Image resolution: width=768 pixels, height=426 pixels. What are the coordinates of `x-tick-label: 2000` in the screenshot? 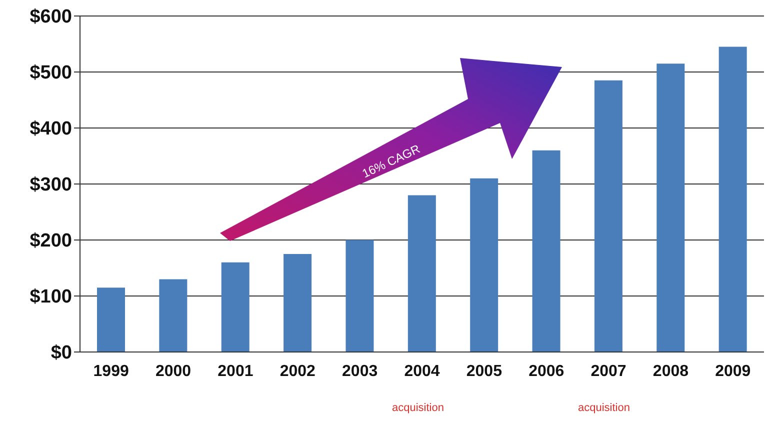 It's located at (173, 371).